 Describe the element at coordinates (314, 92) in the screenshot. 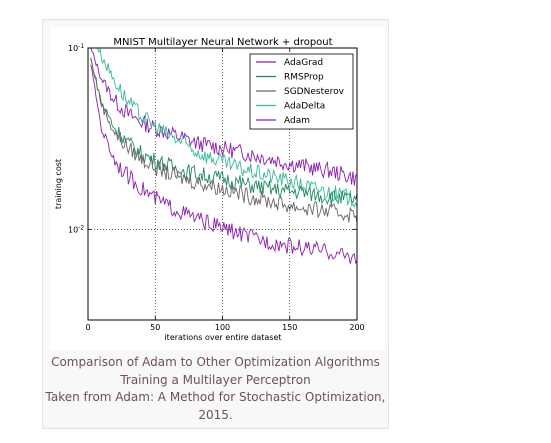

I see `legend-label: SGDNesterov` at that location.